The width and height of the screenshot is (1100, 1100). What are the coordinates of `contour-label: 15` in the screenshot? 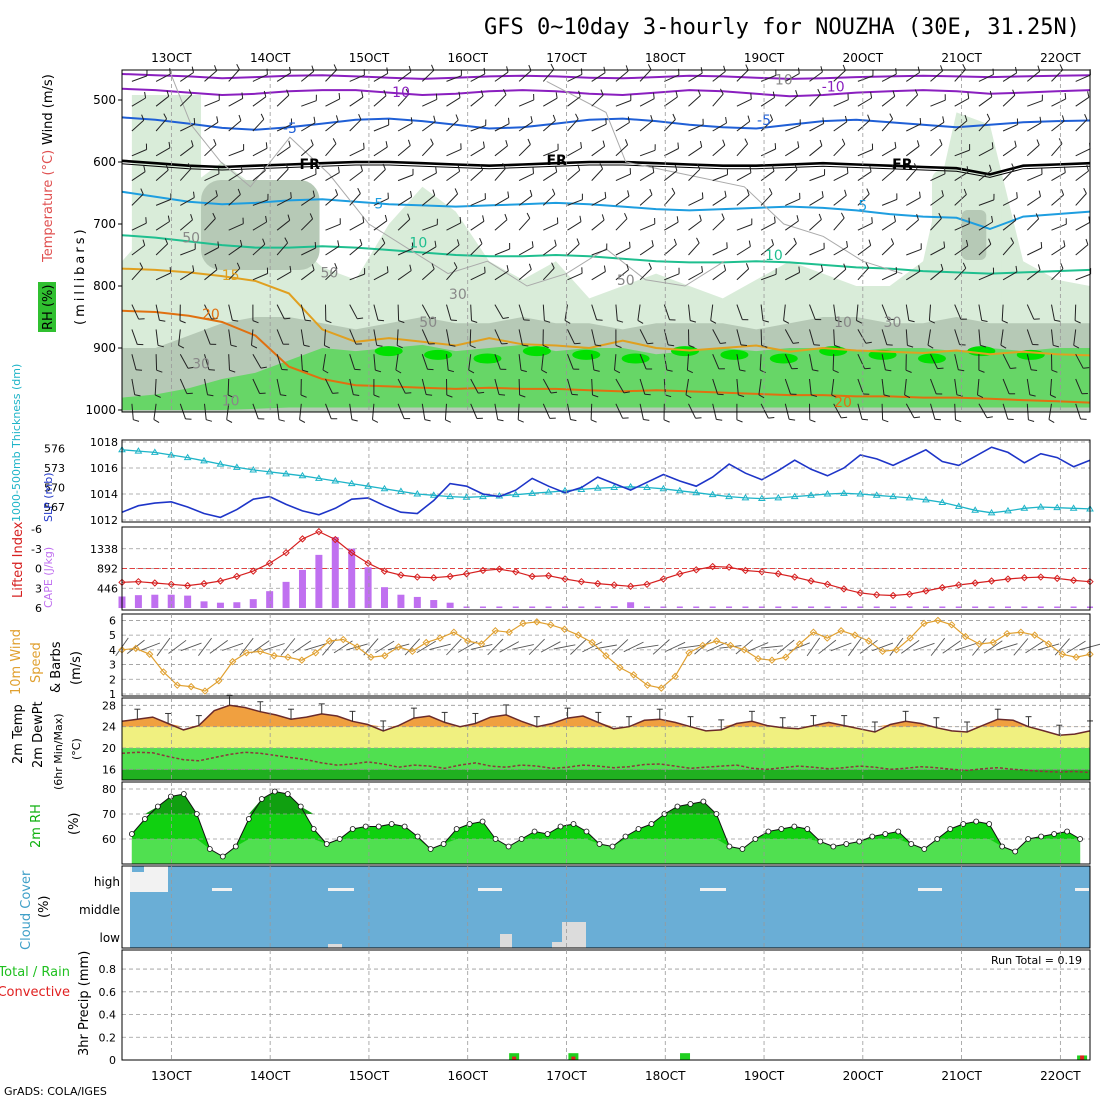 It's located at (231, 276).